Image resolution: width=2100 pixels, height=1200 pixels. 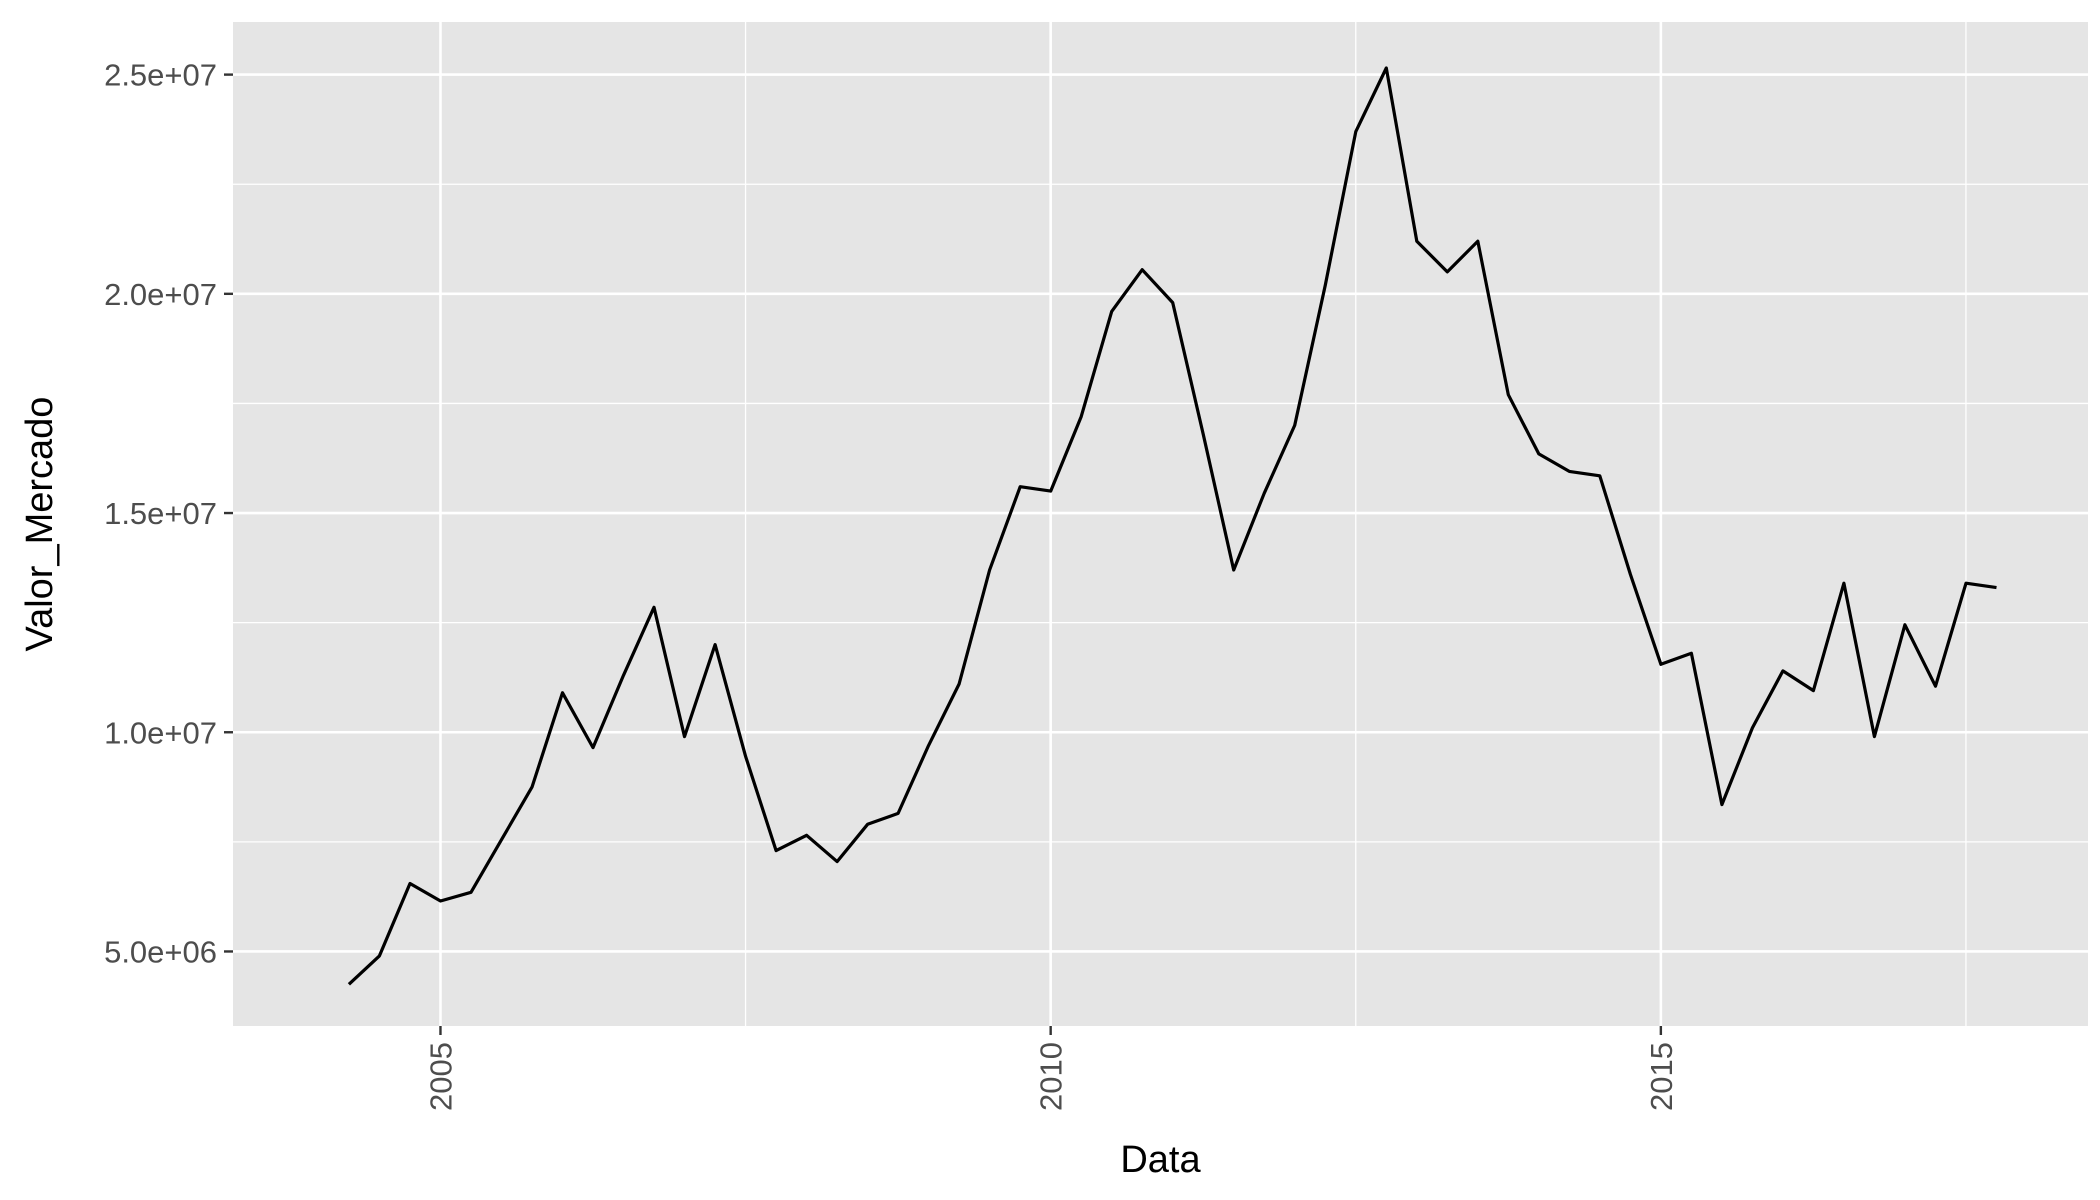 What do you see at coordinates (160, 951) in the screenshot?
I see `y-tick-label: 5.0e+06` at bounding box center [160, 951].